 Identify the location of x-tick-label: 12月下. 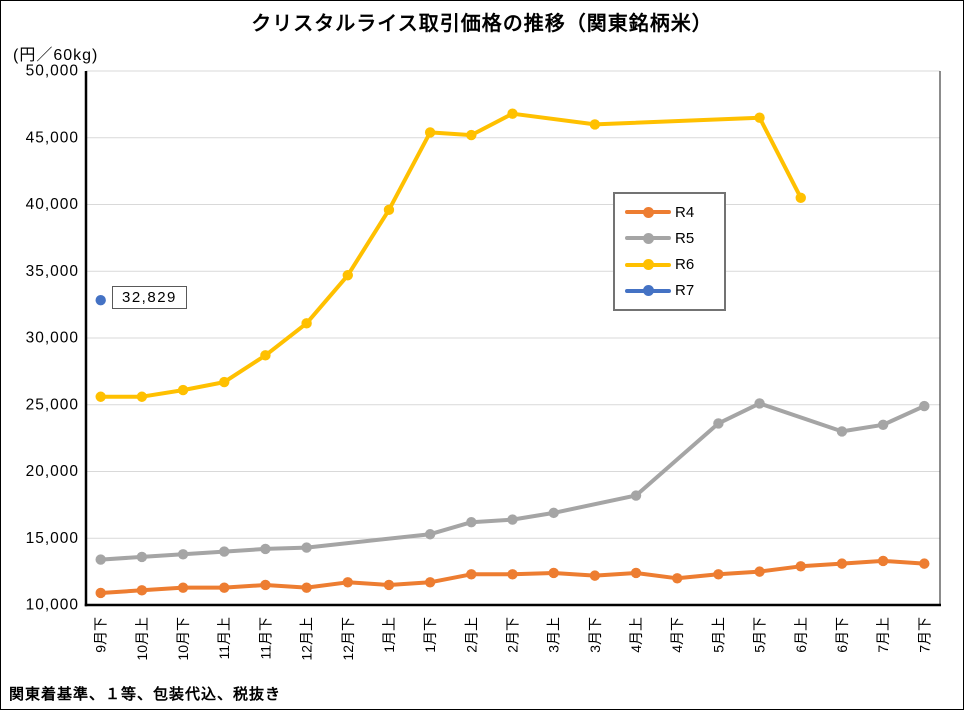
(348, 639).